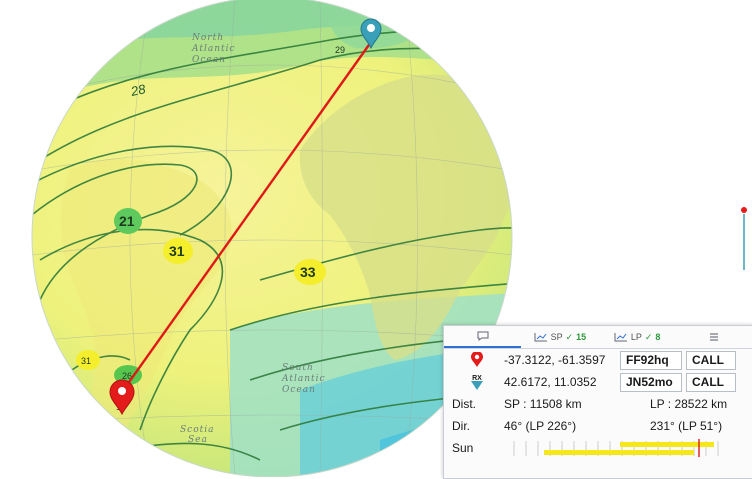 The image size is (752, 479). I want to click on tx-row: -37.3122, -61.3597 FF92hq CALL, so click(598, 360).